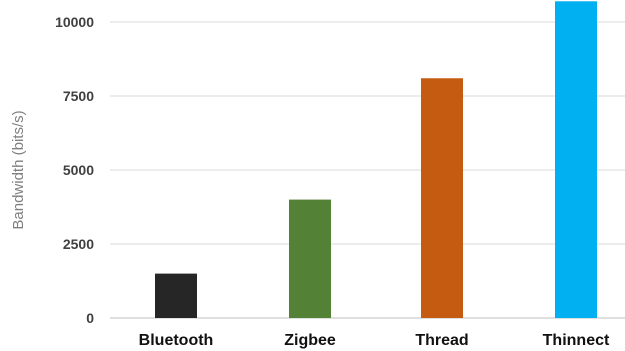 This screenshot has width=625, height=351. What do you see at coordinates (74, 22) in the screenshot?
I see `y-tick-label: 10000` at bounding box center [74, 22].